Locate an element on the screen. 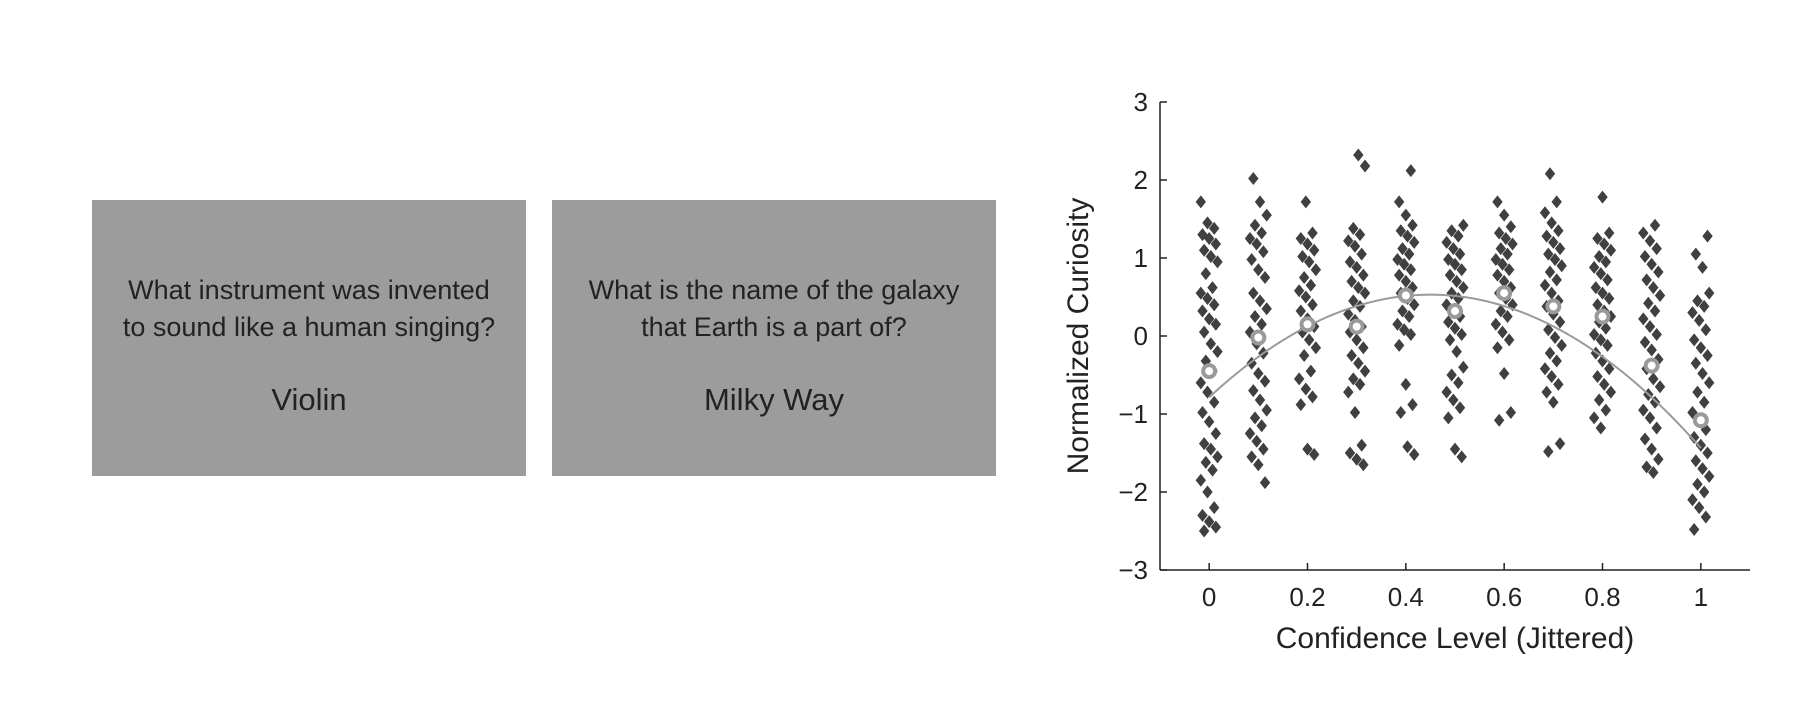  card-answer: Violin is located at coordinates (309, 399).